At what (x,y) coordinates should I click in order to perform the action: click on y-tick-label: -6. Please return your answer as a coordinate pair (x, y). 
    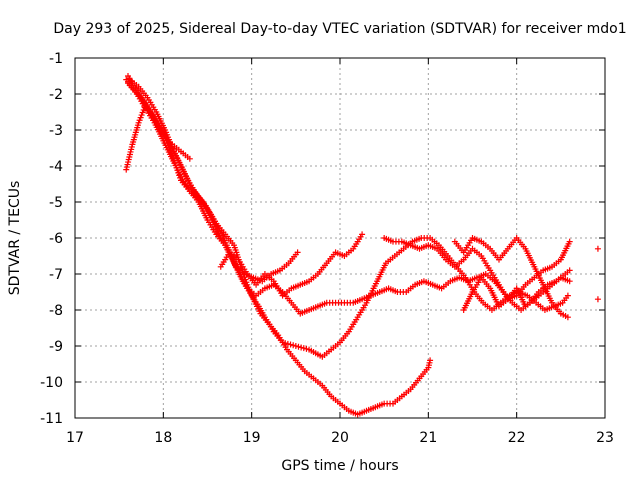
    Looking at the image, I should click on (56, 239).